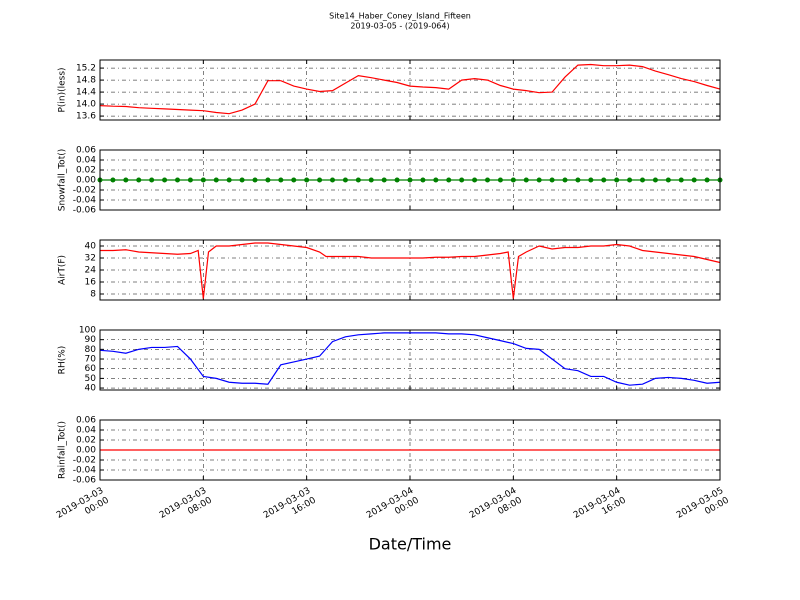  What do you see at coordinates (63, 360) in the screenshot?
I see `y-axis-label: RH(%)` at bounding box center [63, 360].